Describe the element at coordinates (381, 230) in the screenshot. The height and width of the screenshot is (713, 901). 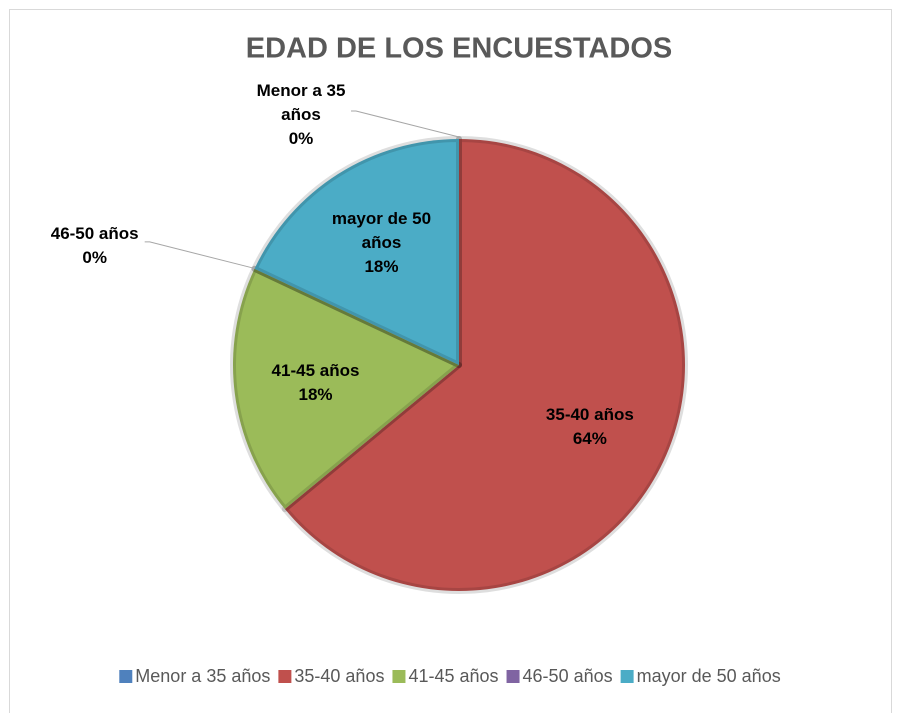
I see `data-label-category: mayor de 50 años` at that location.